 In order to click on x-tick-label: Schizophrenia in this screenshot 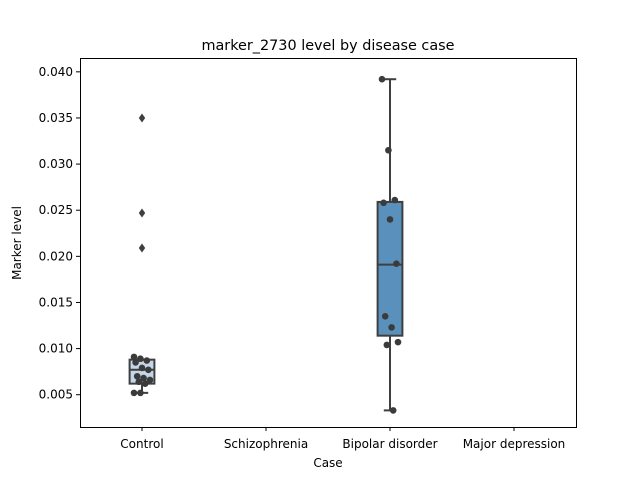, I will do `click(266, 444)`.